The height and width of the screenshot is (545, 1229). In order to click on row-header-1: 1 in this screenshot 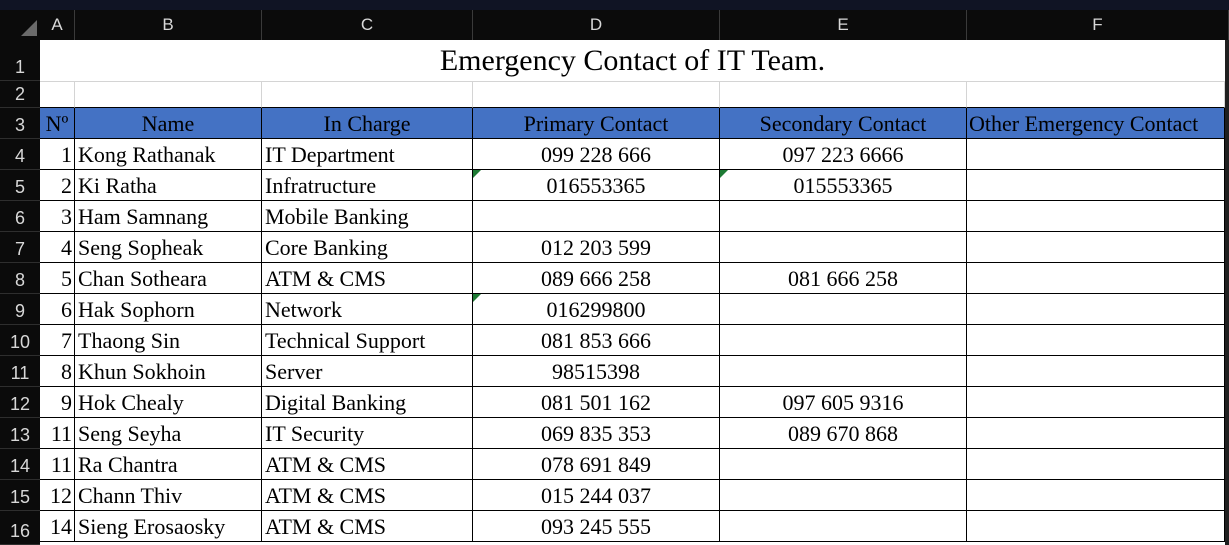, I will do `click(20, 60)`.